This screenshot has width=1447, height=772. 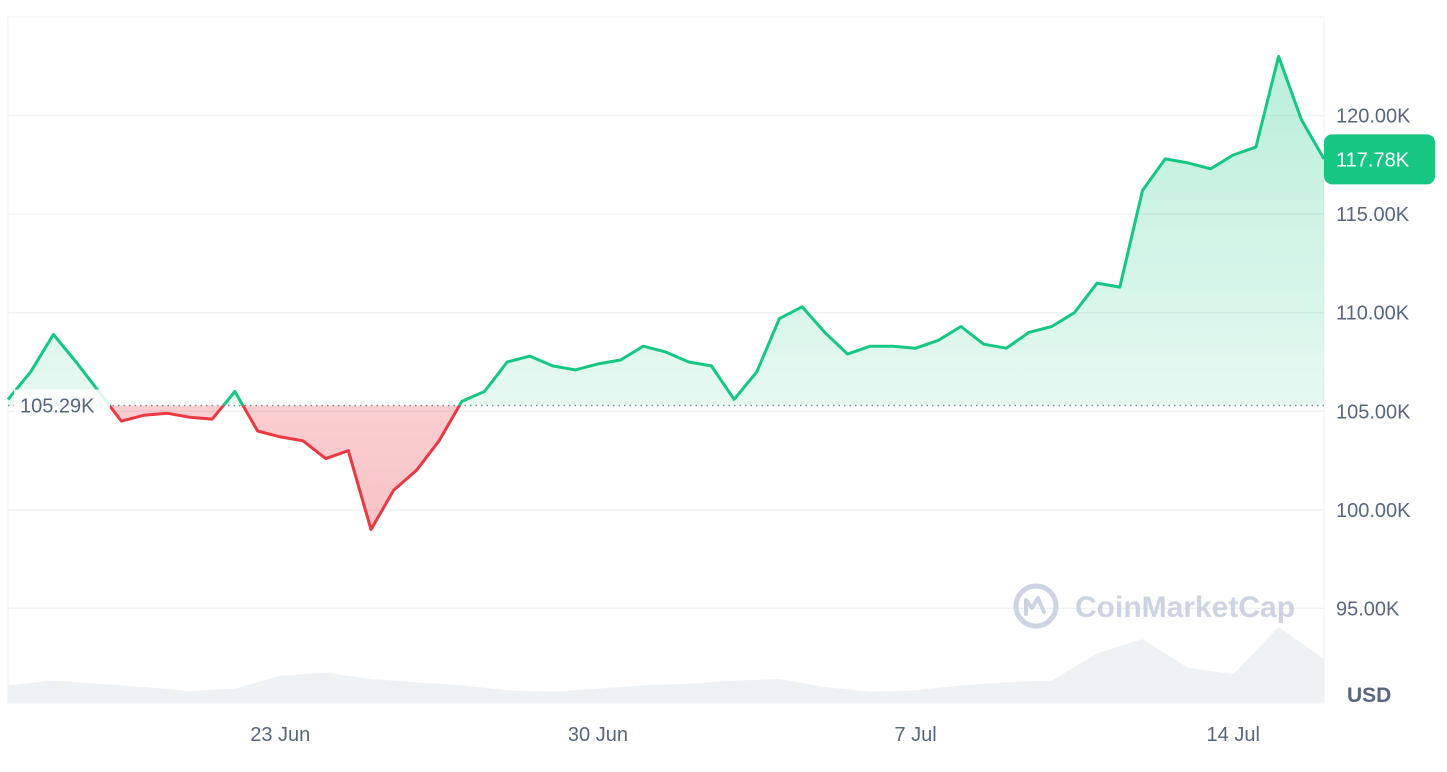 I want to click on y-tick-label: 100.00K, so click(x=1373, y=511).